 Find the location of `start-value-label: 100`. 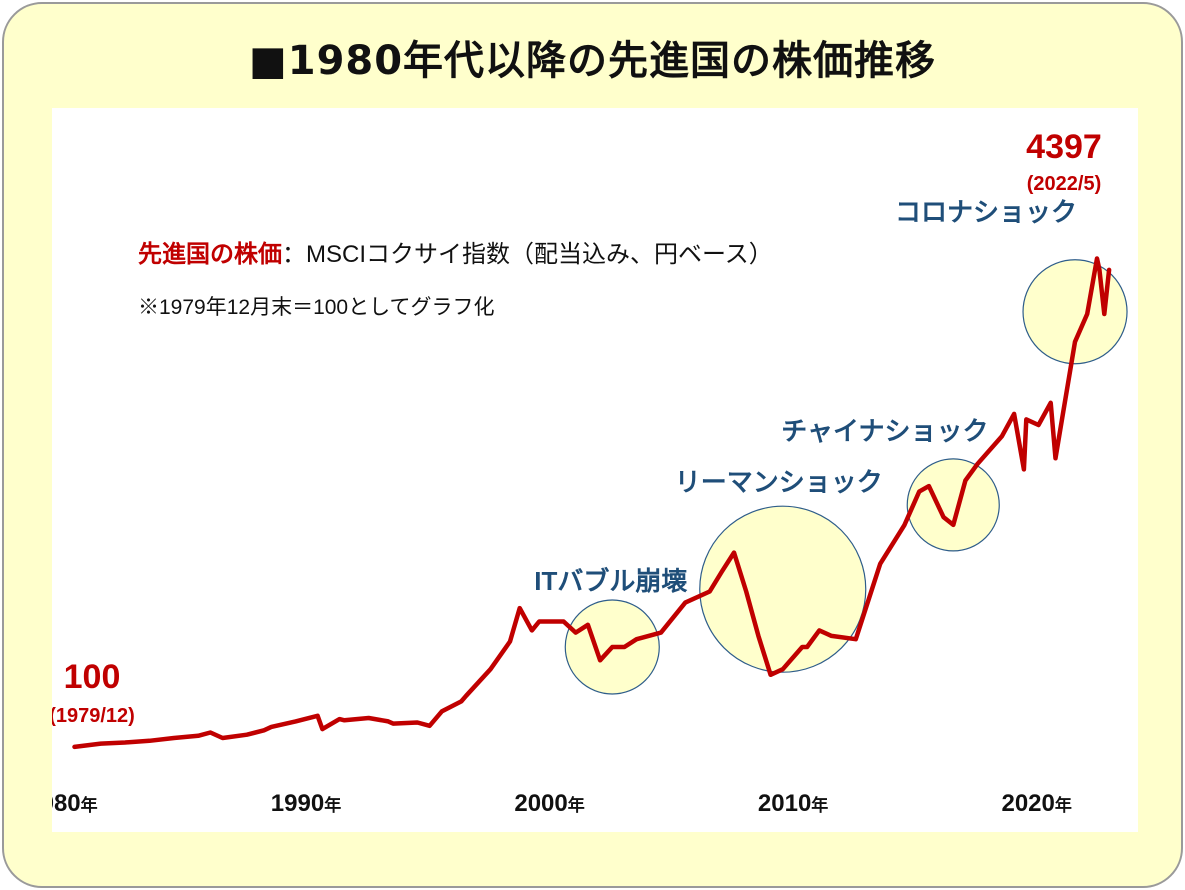

start-value-label: 100 is located at coordinates (92, 677).